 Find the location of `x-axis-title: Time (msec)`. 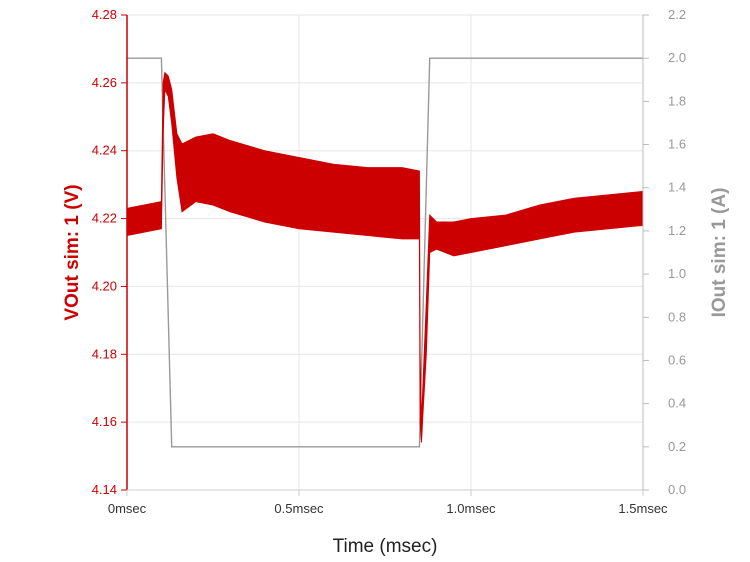

x-axis-title: Time (msec) is located at coordinates (385, 546).